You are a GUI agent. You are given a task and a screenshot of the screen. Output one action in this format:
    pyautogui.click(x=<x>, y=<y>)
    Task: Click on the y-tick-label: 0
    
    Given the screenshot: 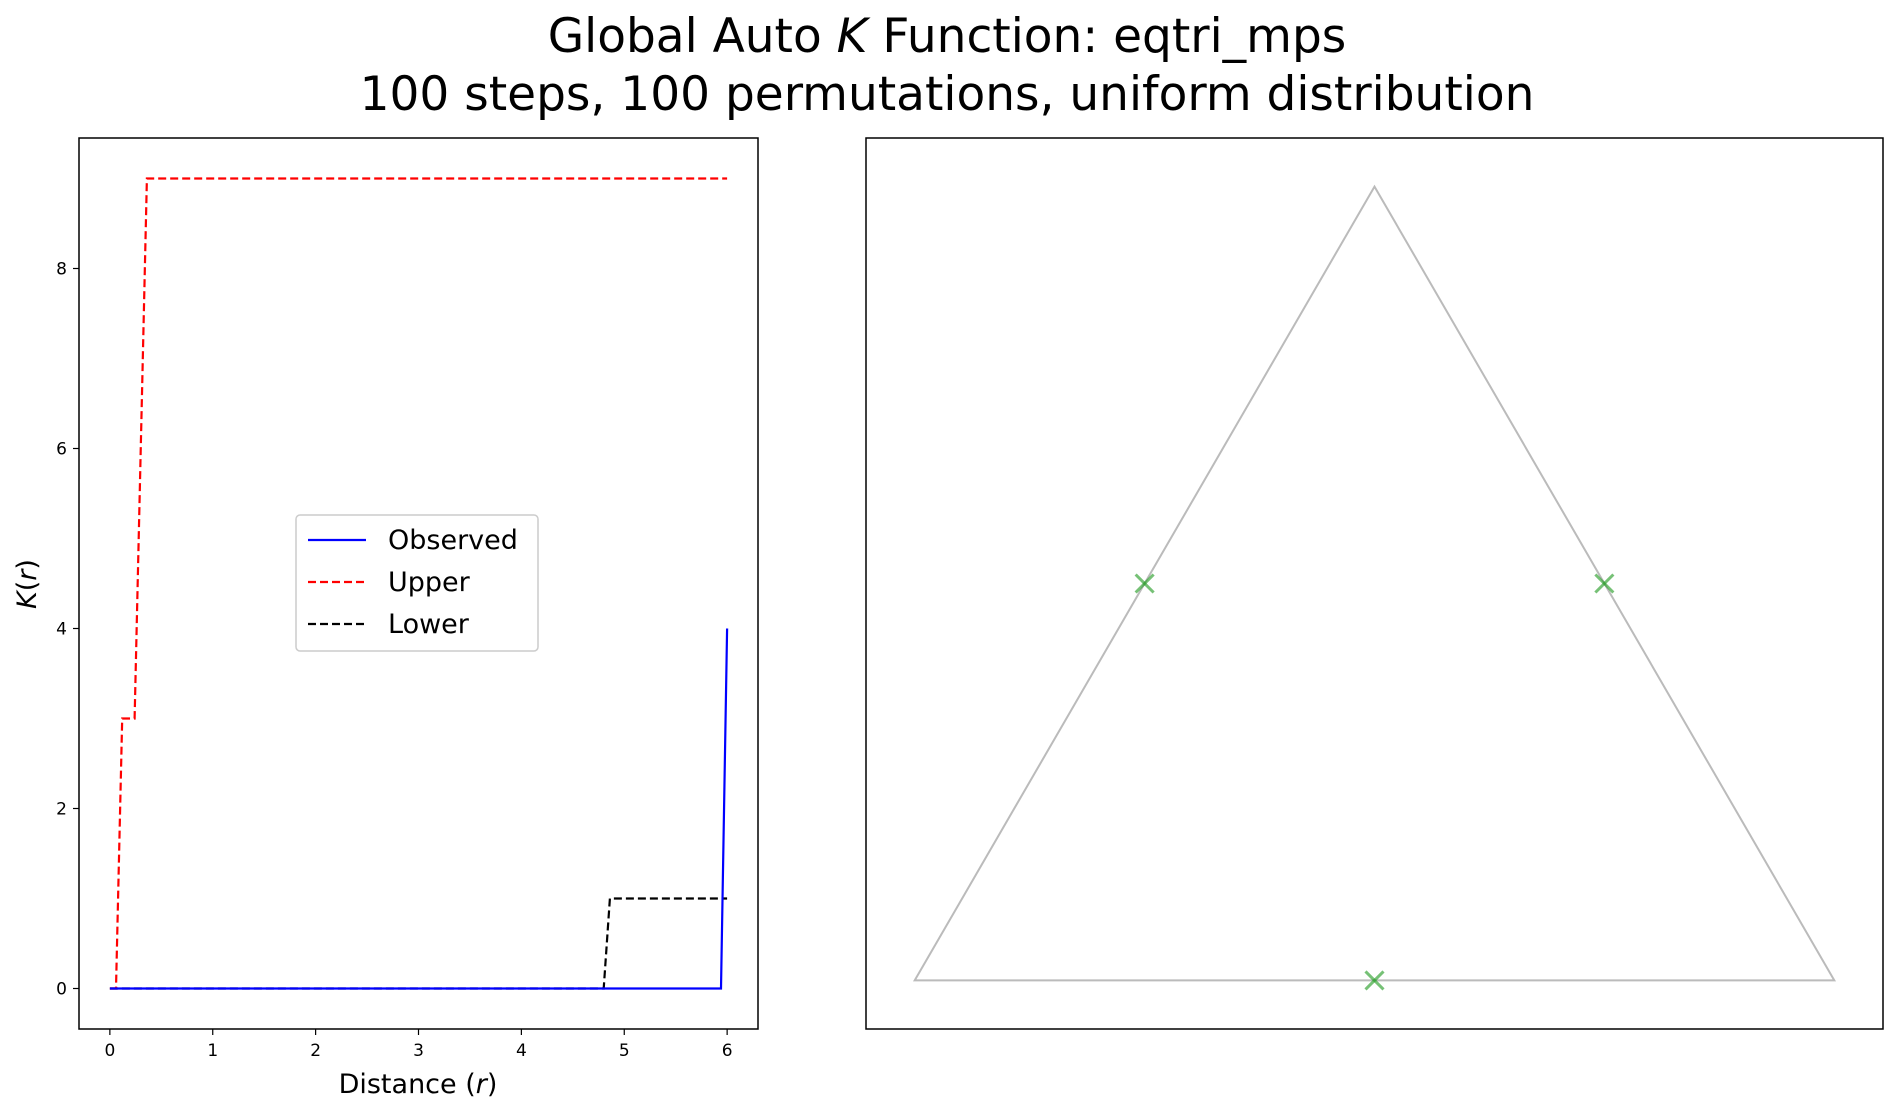 What is the action you would take?
    pyautogui.click(x=61, y=990)
    